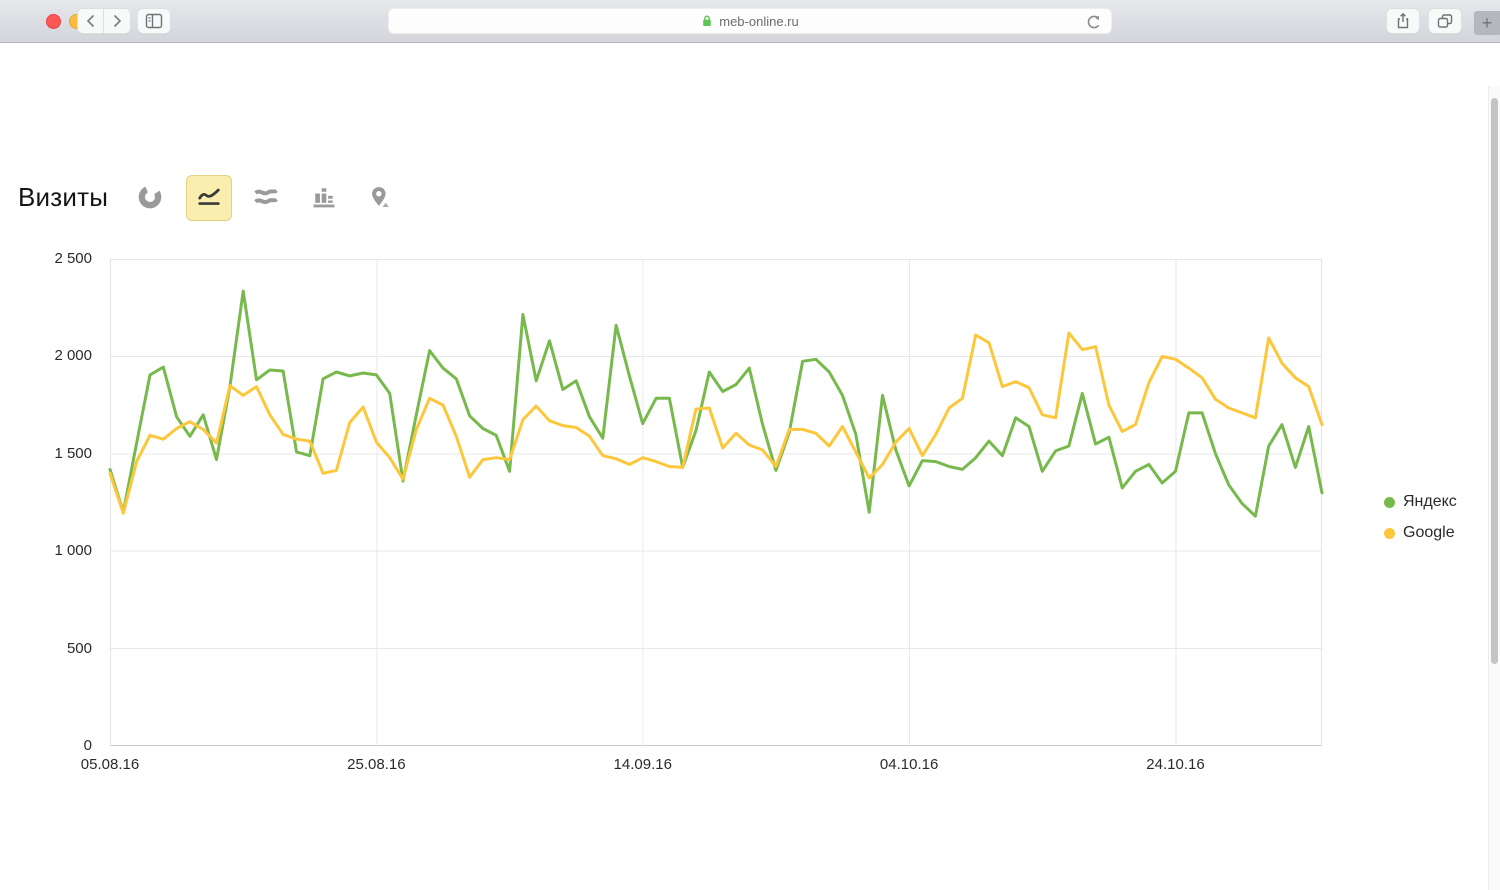 The height and width of the screenshot is (890, 1500). I want to click on sidebar-toggle-button, so click(154, 21).